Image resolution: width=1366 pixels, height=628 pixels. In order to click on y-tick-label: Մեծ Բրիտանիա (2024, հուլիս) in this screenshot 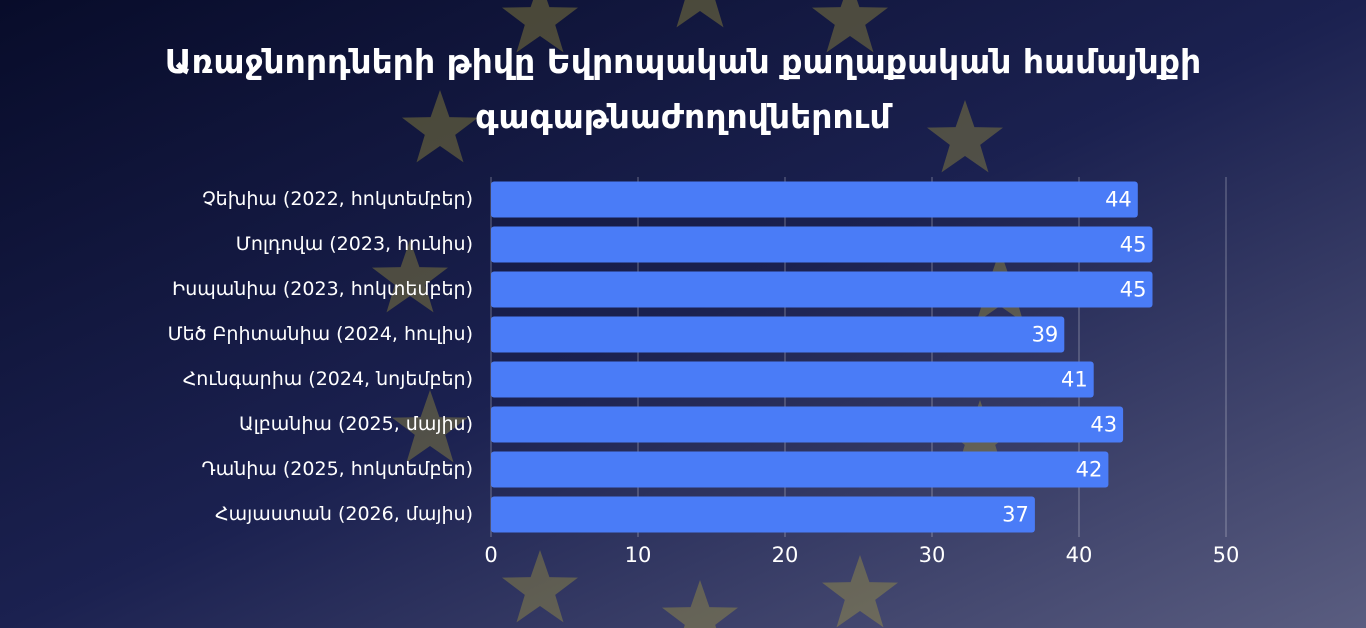, I will do `click(320, 334)`.